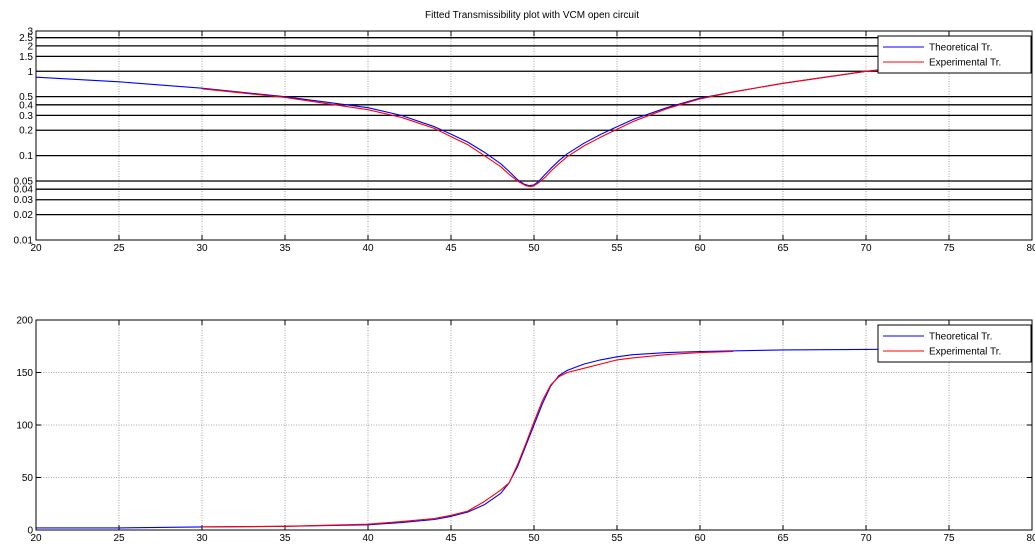  I want to click on y-tick-label: 200, so click(24, 321).